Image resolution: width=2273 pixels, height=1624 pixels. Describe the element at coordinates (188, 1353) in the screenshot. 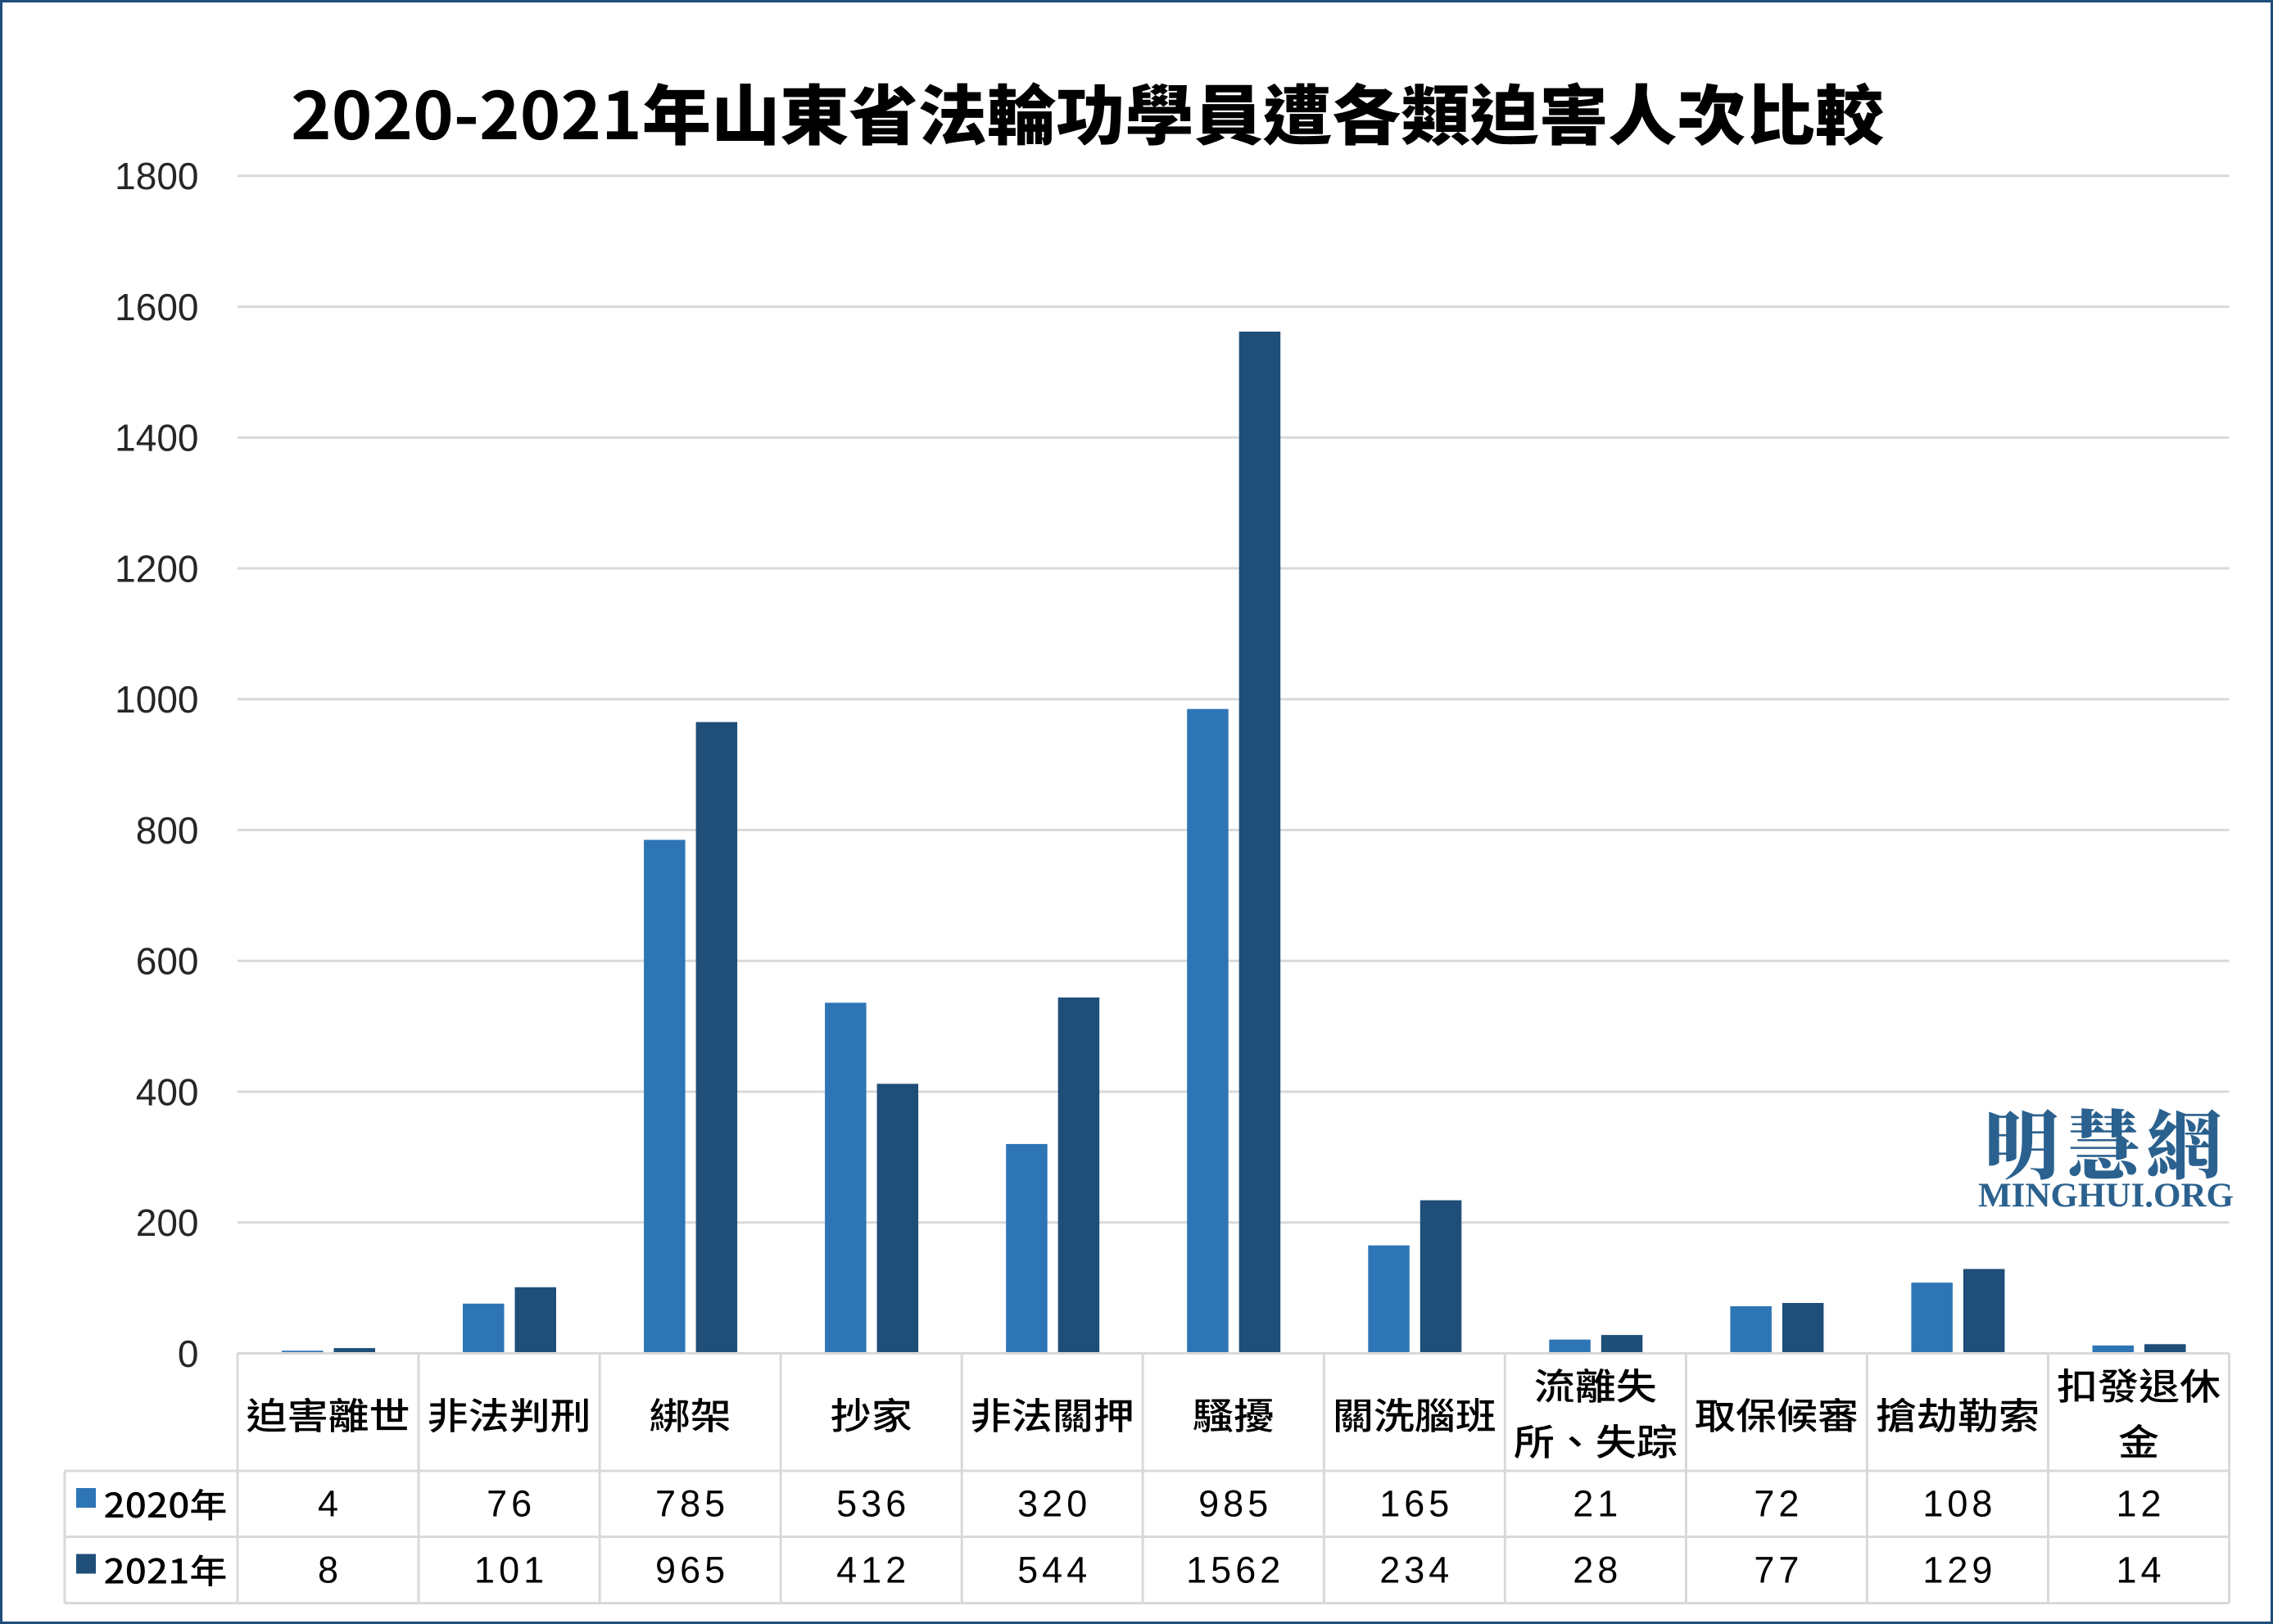

I see `svg-text: 0` at that location.